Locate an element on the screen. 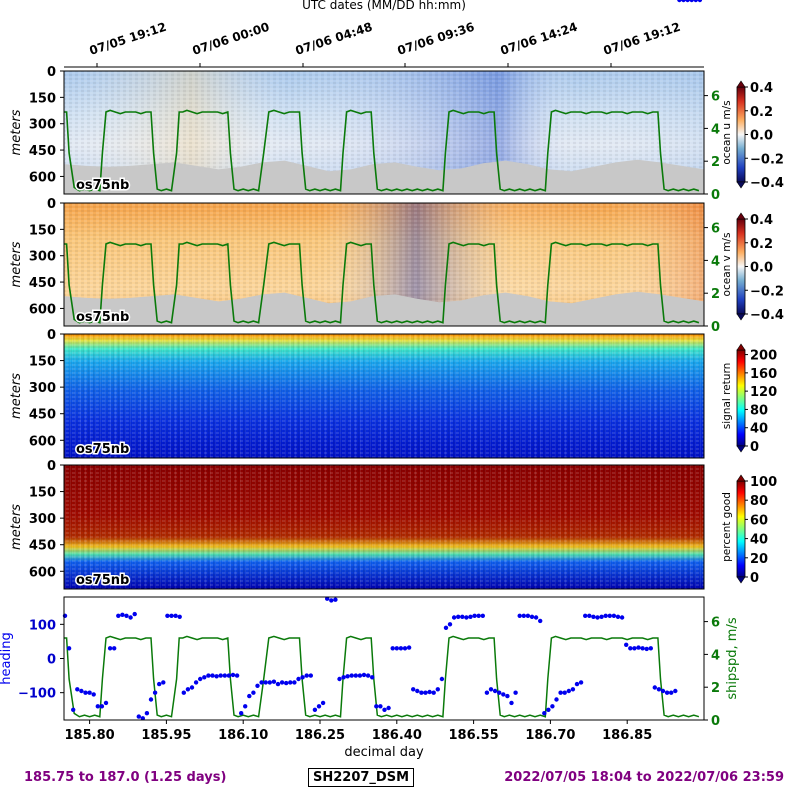  shipspd-tick-label: 0 is located at coordinates (715, 721).